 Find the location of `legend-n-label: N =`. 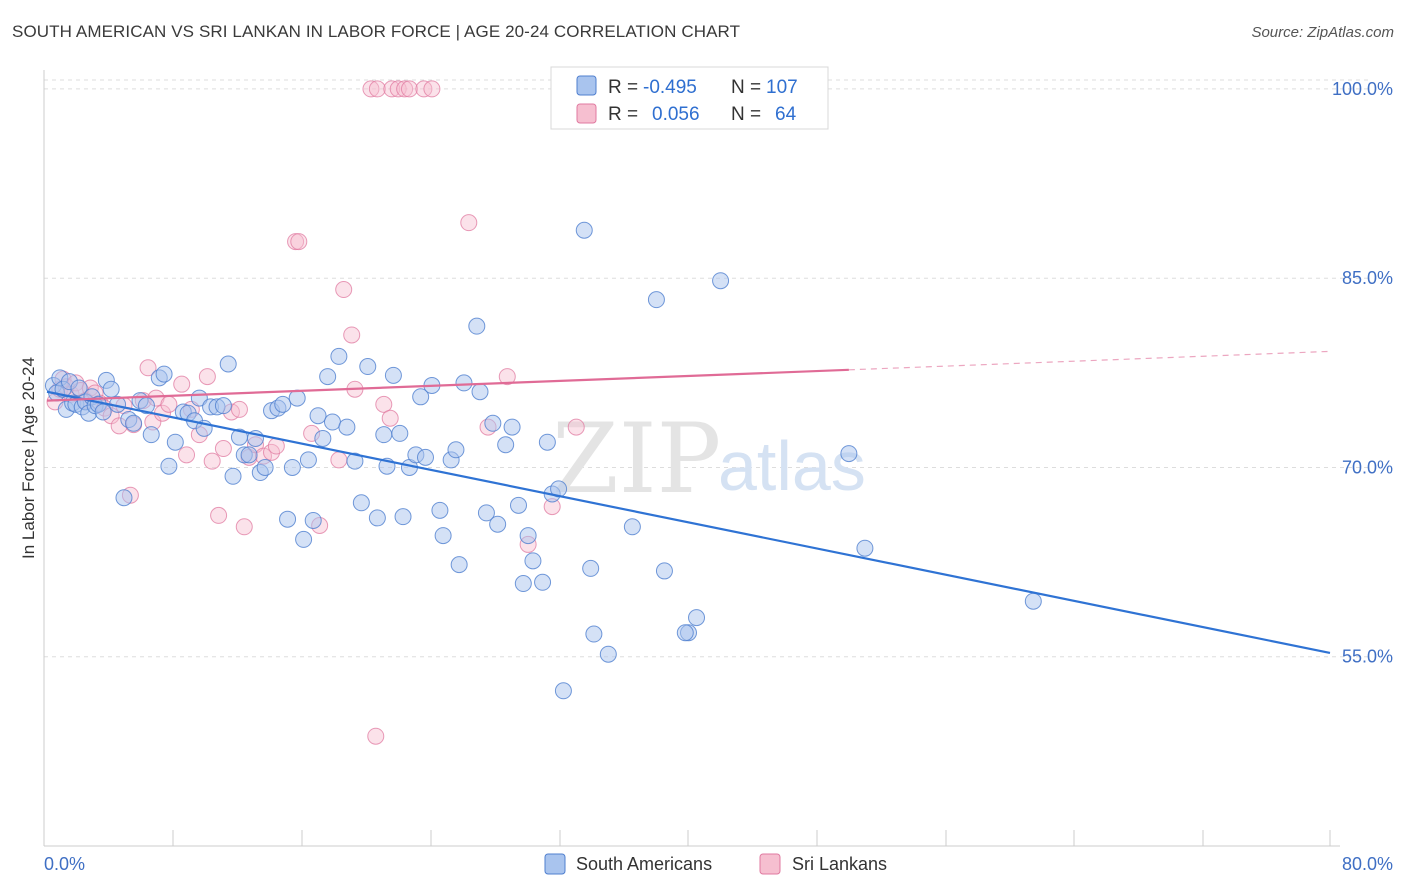

legend-n-label: N = is located at coordinates (746, 114).